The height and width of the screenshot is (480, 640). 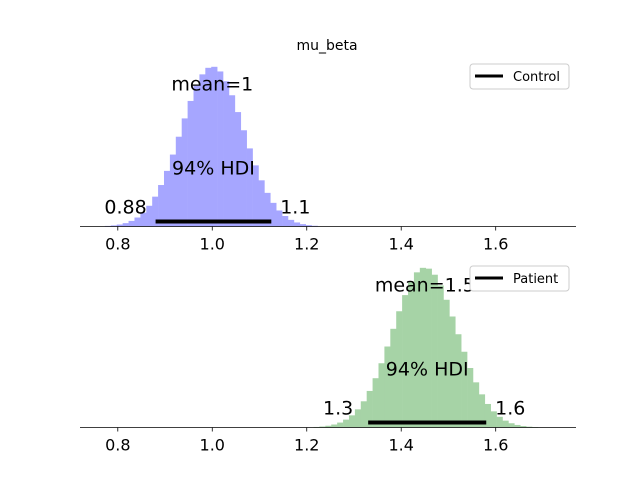 I want to click on mean-label-control: mean=1, so click(x=212, y=85).